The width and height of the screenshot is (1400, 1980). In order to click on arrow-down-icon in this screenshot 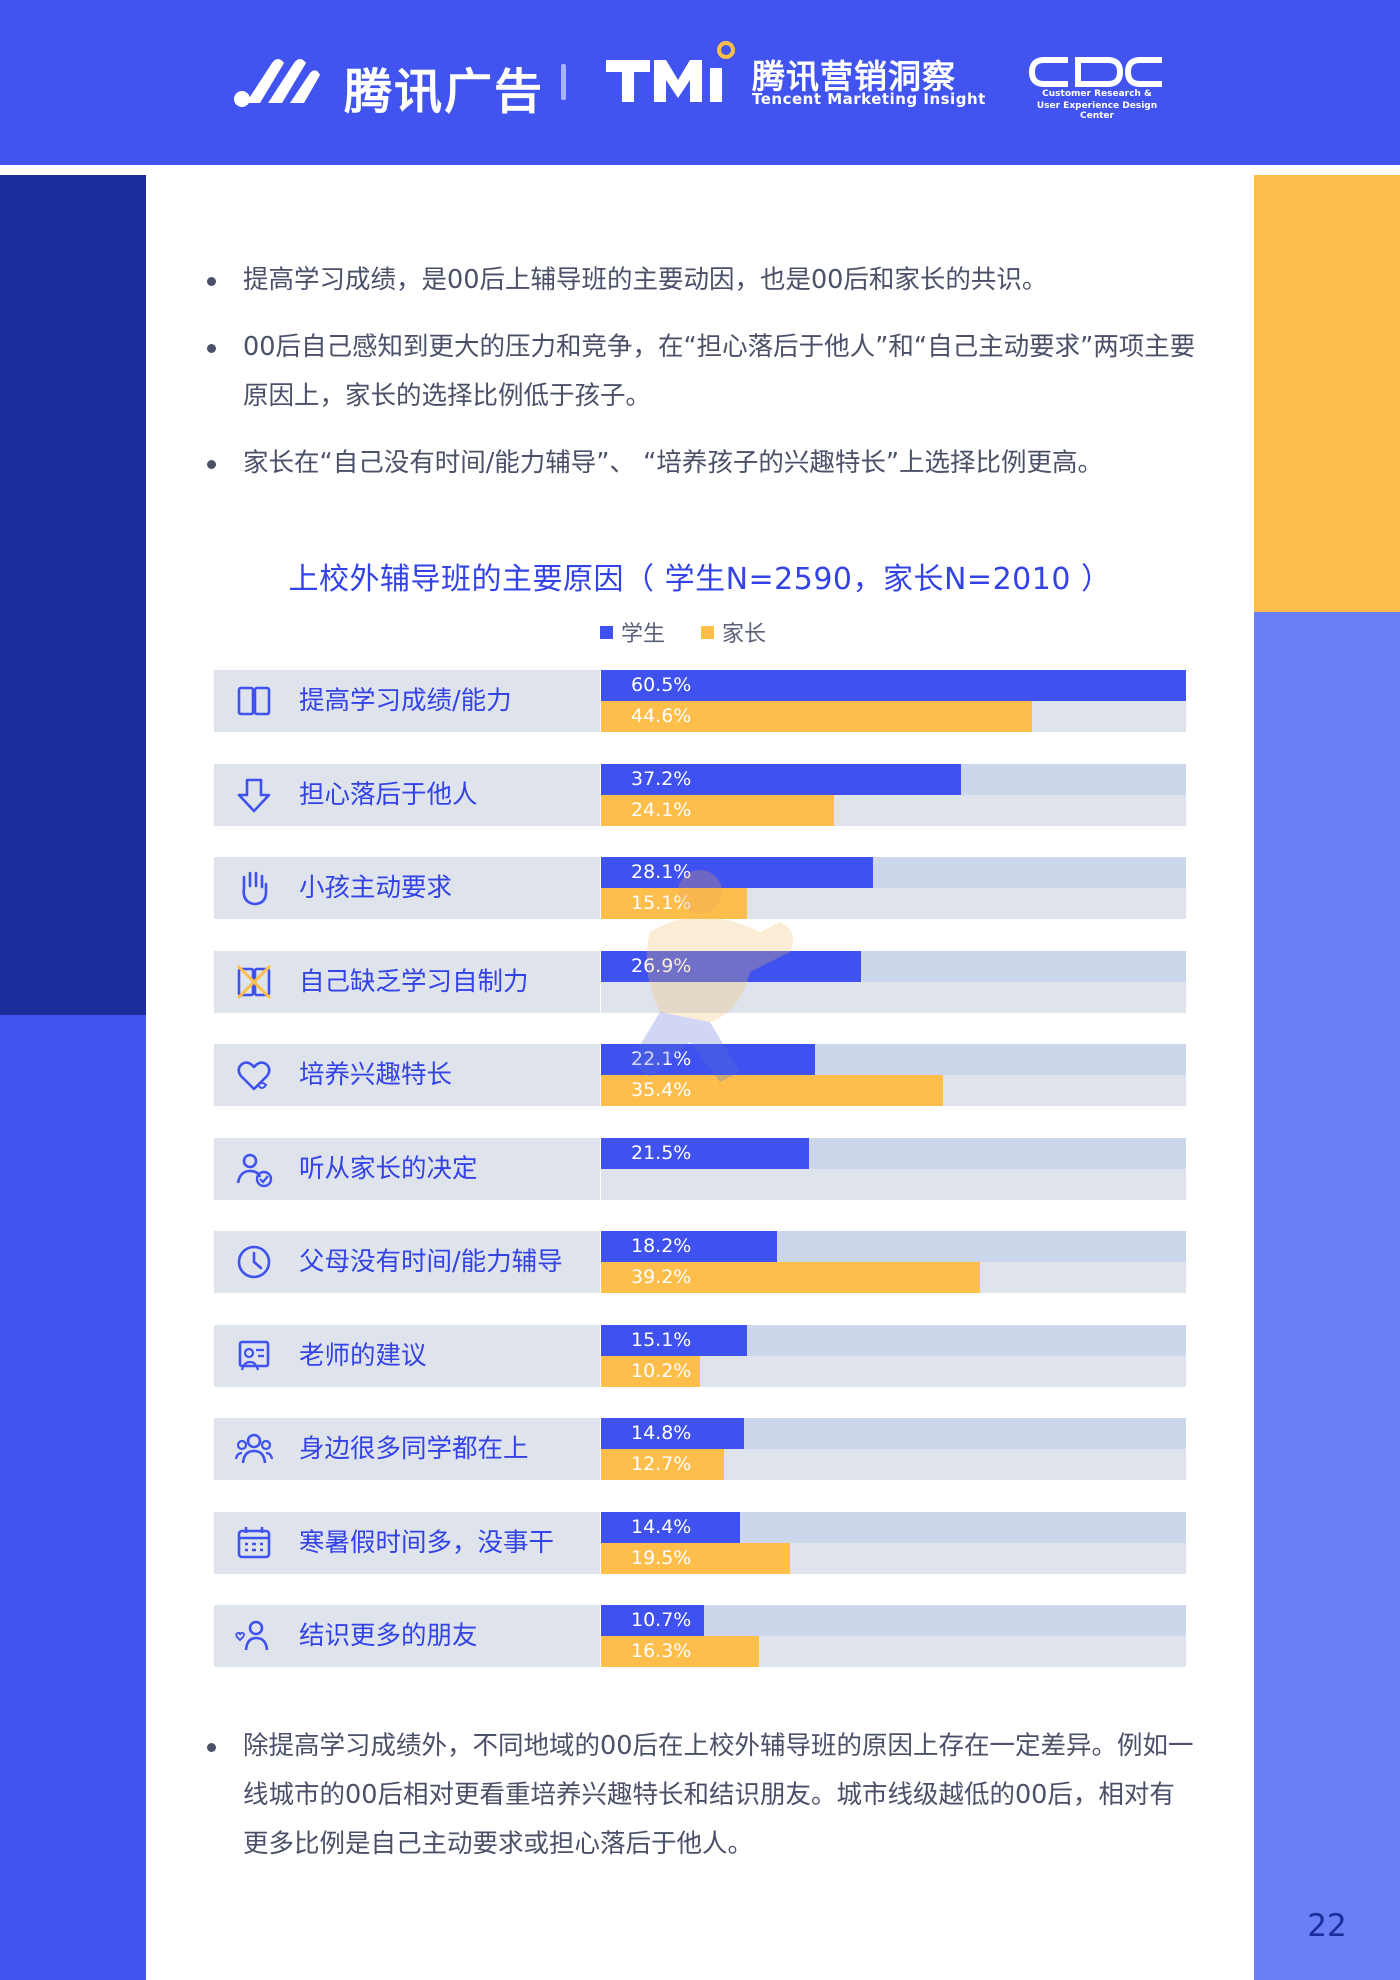, I will do `click(254, 795)`.